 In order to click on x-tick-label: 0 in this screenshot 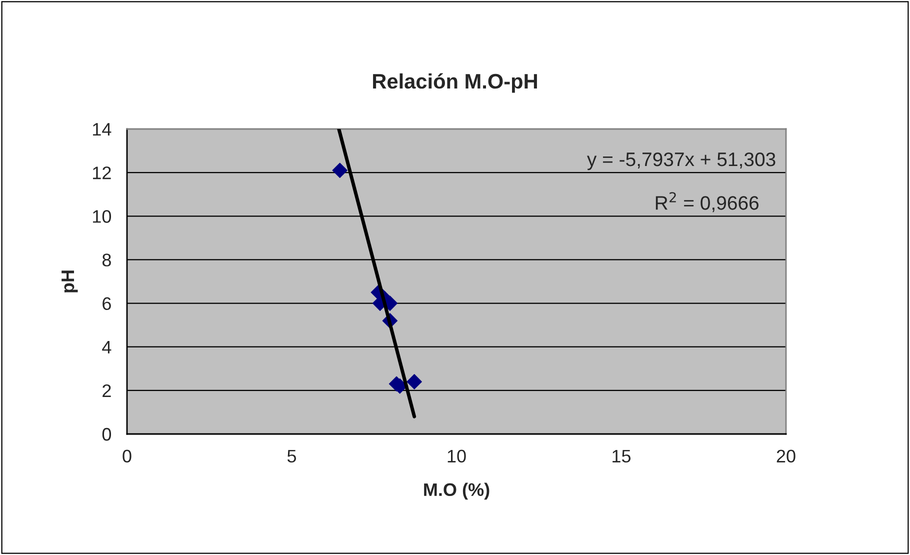, I will do `click(127, 456)`.